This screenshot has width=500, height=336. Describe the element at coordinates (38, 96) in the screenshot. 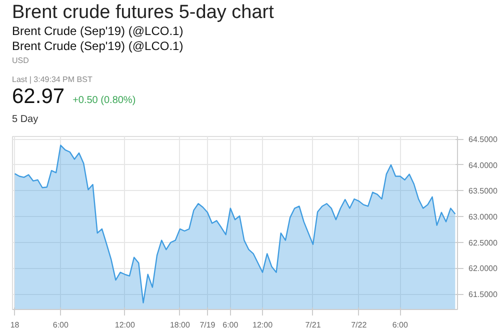

I see `text: 62.97` at that location.